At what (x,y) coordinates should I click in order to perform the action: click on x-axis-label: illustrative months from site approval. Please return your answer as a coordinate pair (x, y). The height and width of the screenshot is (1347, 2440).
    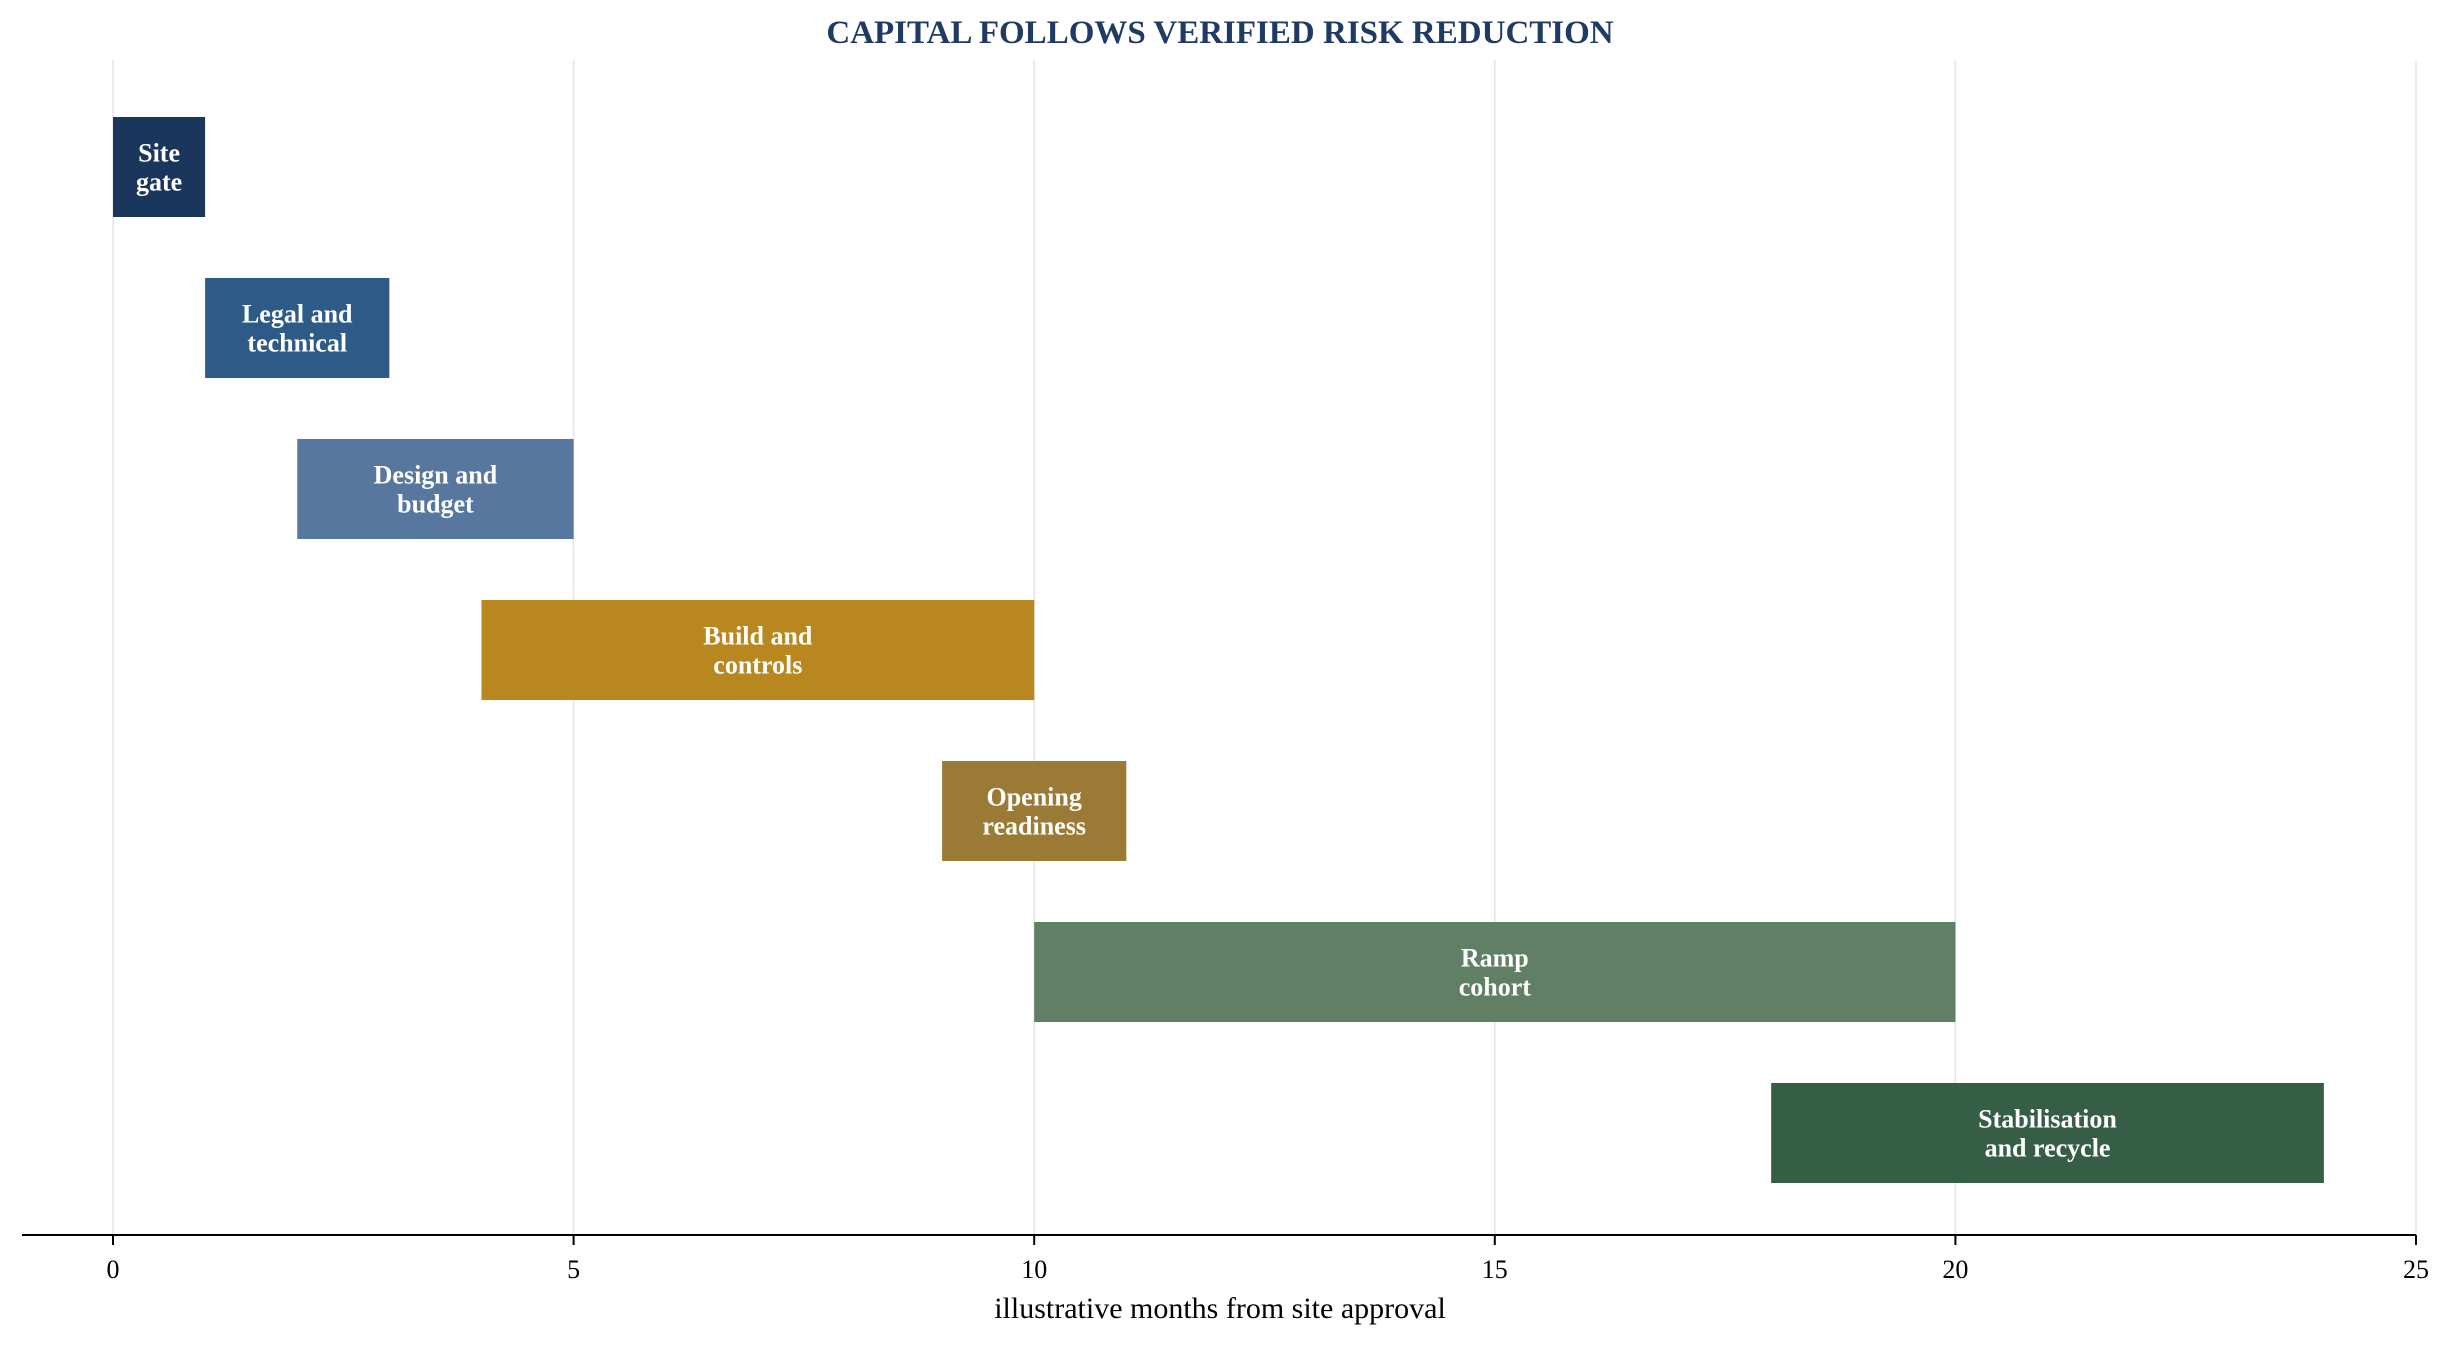
    Looking at the image, I should click on (1220, 1308).